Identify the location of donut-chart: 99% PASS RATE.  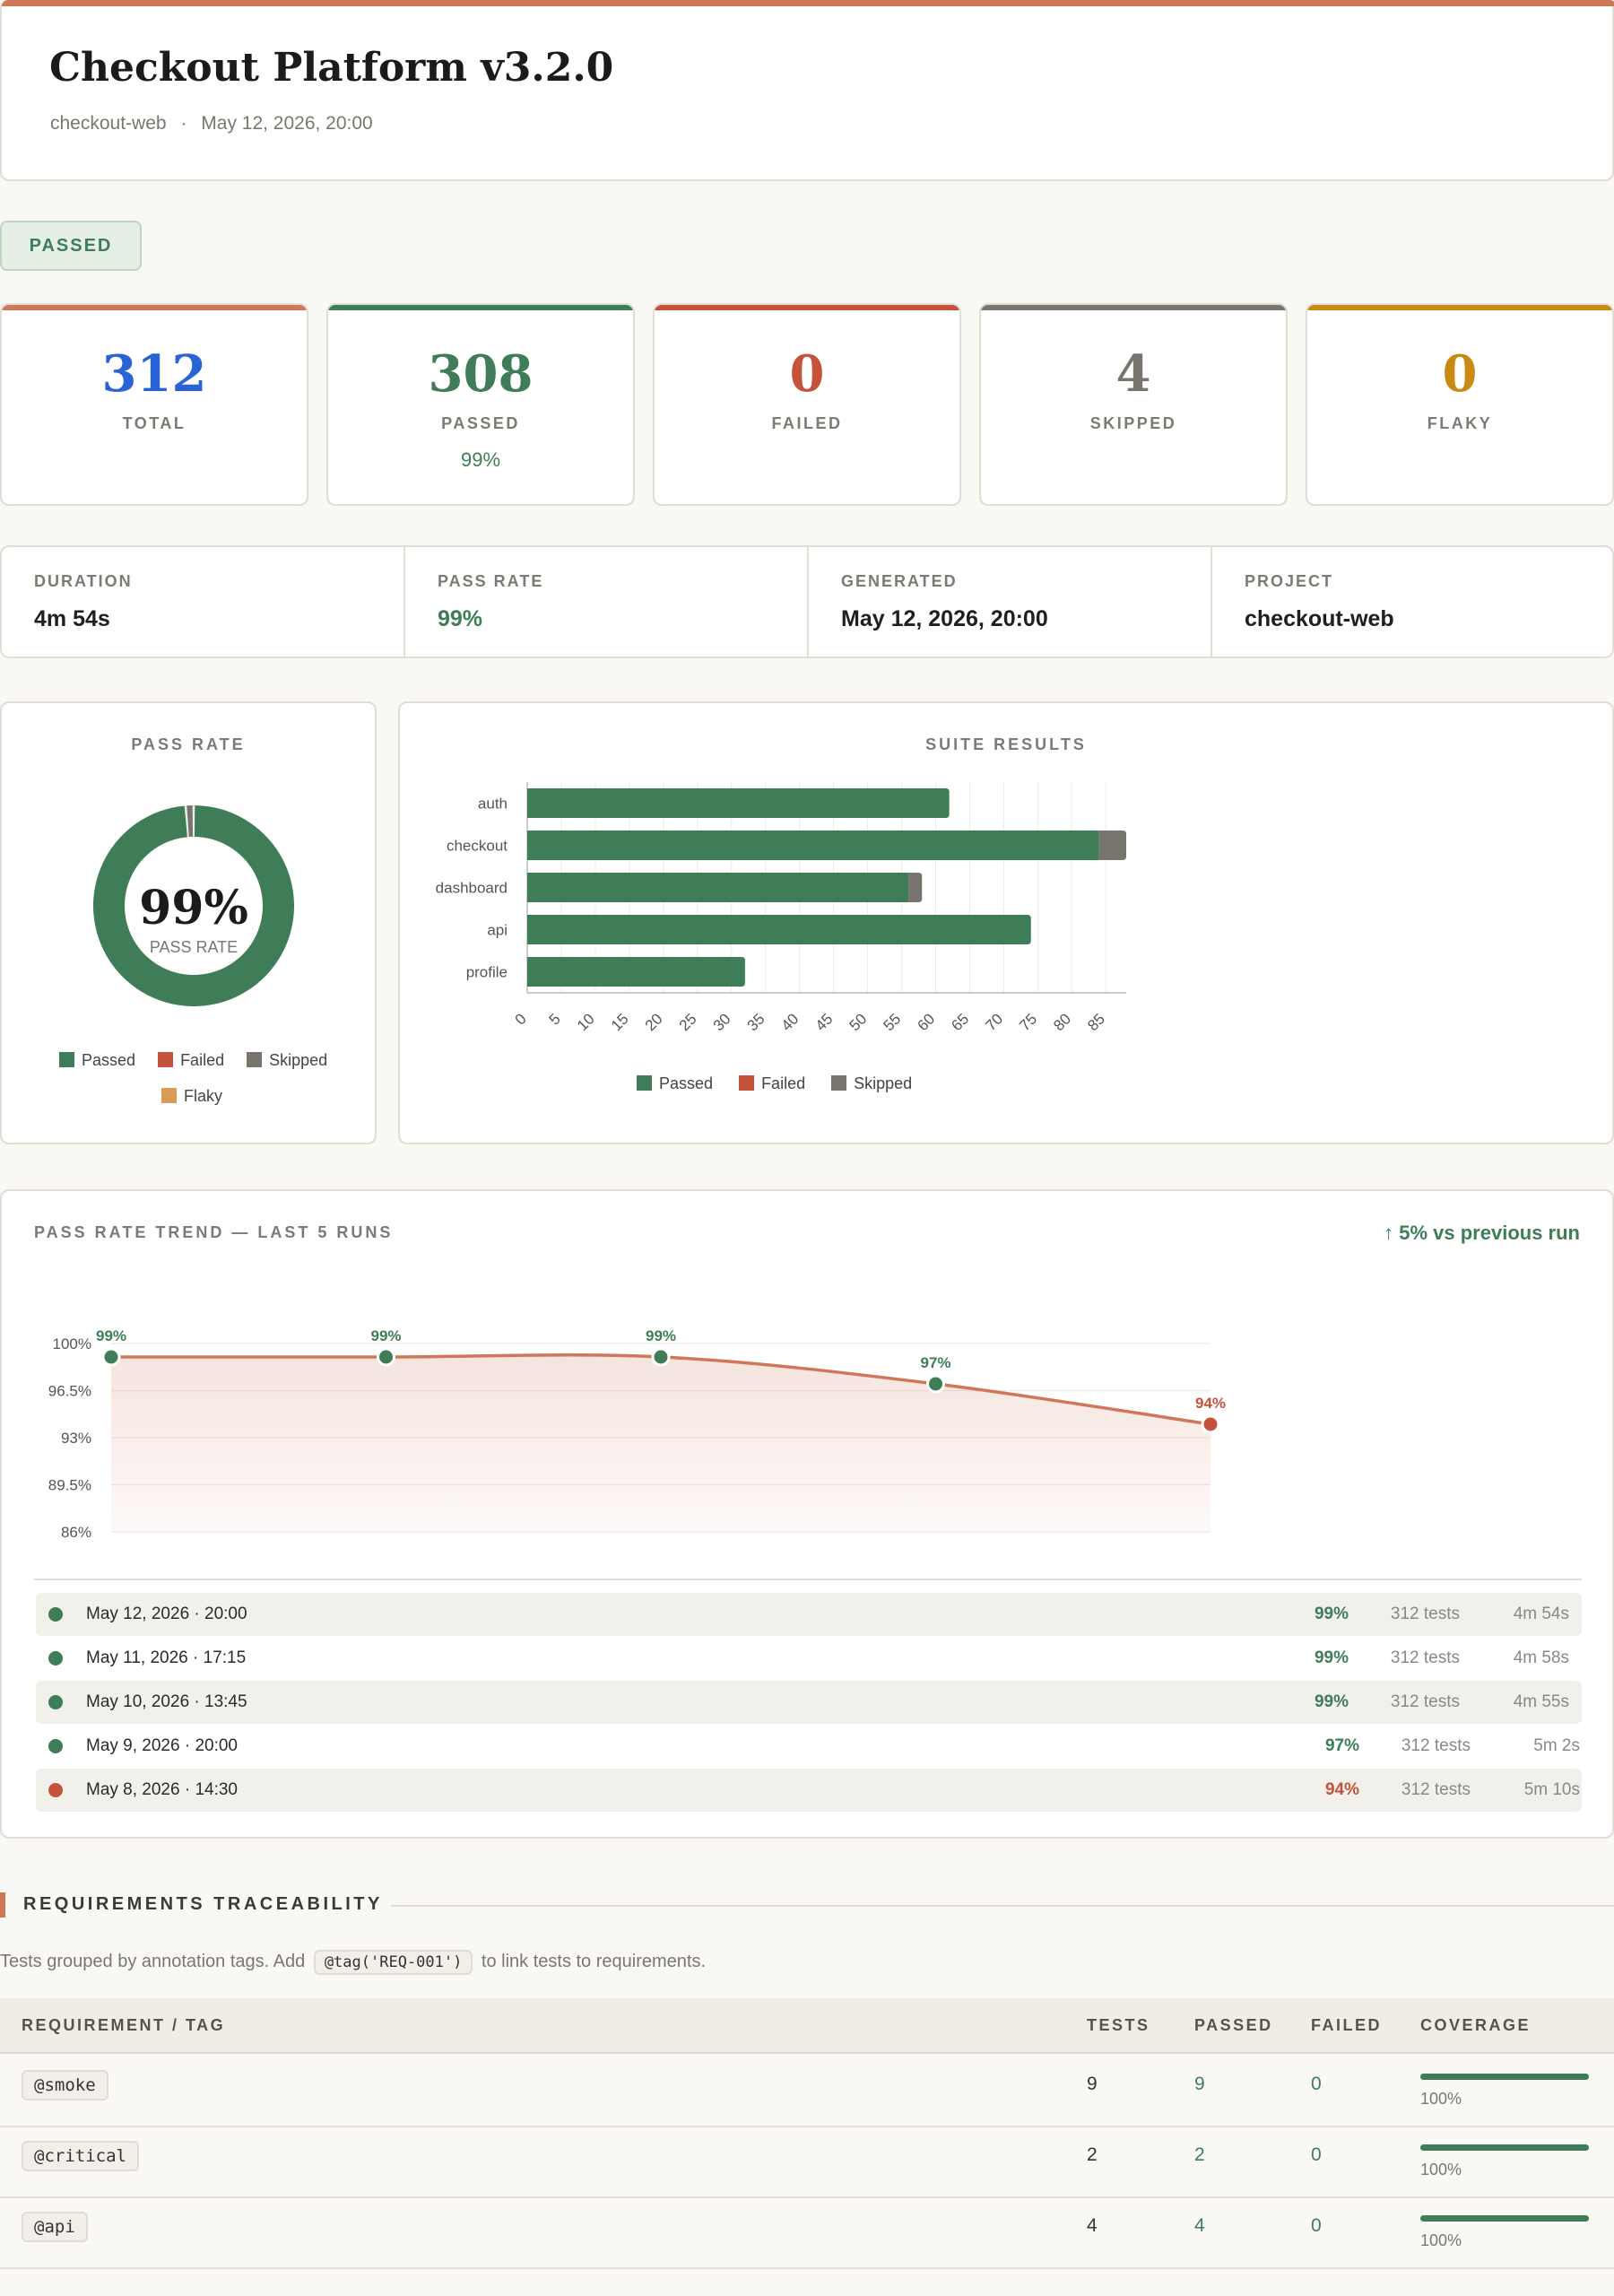
(193, 905).